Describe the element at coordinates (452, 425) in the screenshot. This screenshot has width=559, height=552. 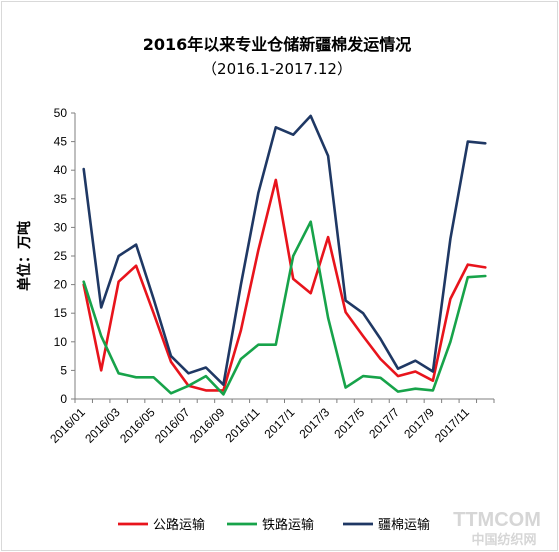
I see `x-tick-label: 2017/11` at that location.